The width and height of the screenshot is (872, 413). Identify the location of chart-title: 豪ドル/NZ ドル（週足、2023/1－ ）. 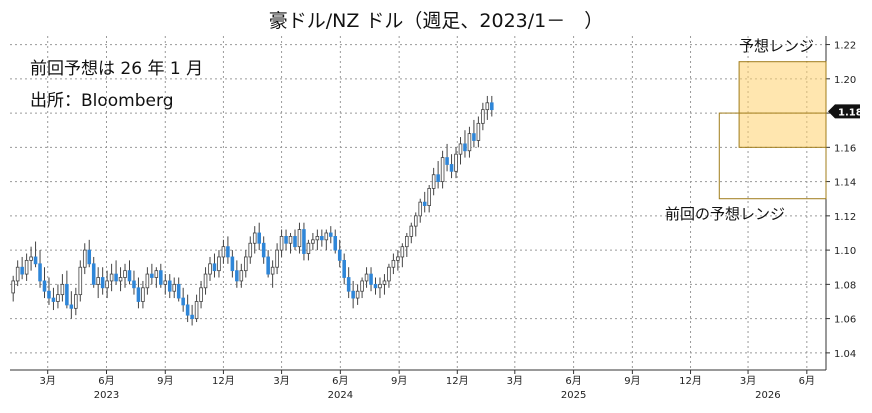
(436, 21).